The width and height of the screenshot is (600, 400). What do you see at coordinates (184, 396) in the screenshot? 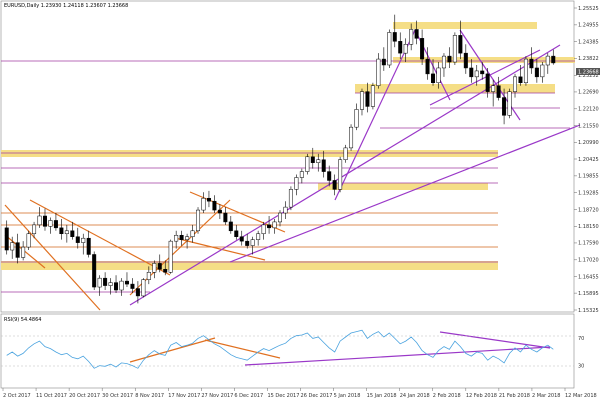
I see `date-tick-label: 17 Nov 2017` at bounding box center [184, 396].